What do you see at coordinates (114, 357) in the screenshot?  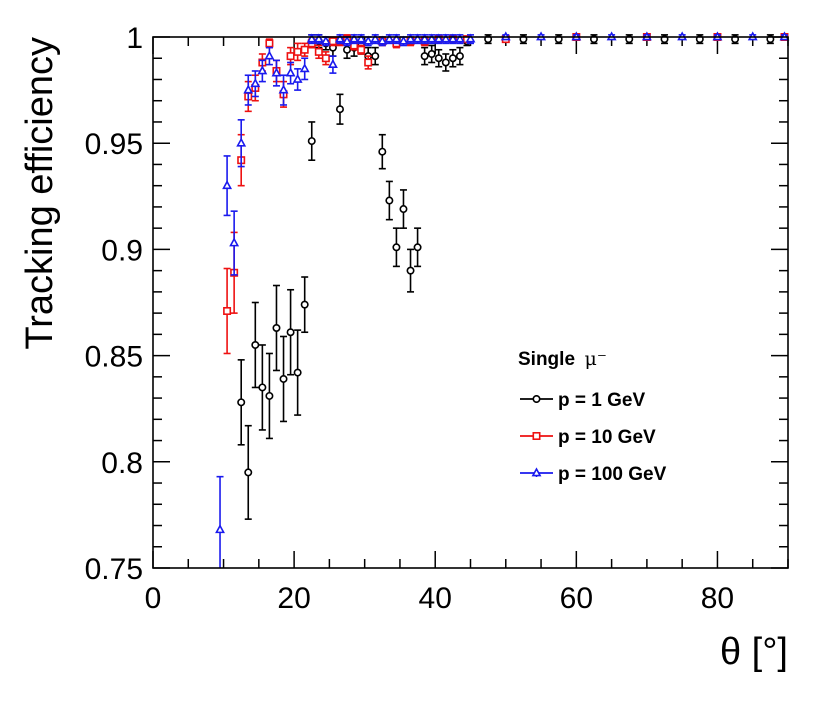 I see `y-tick-label: 0.85` at bounding box center [114, 357].